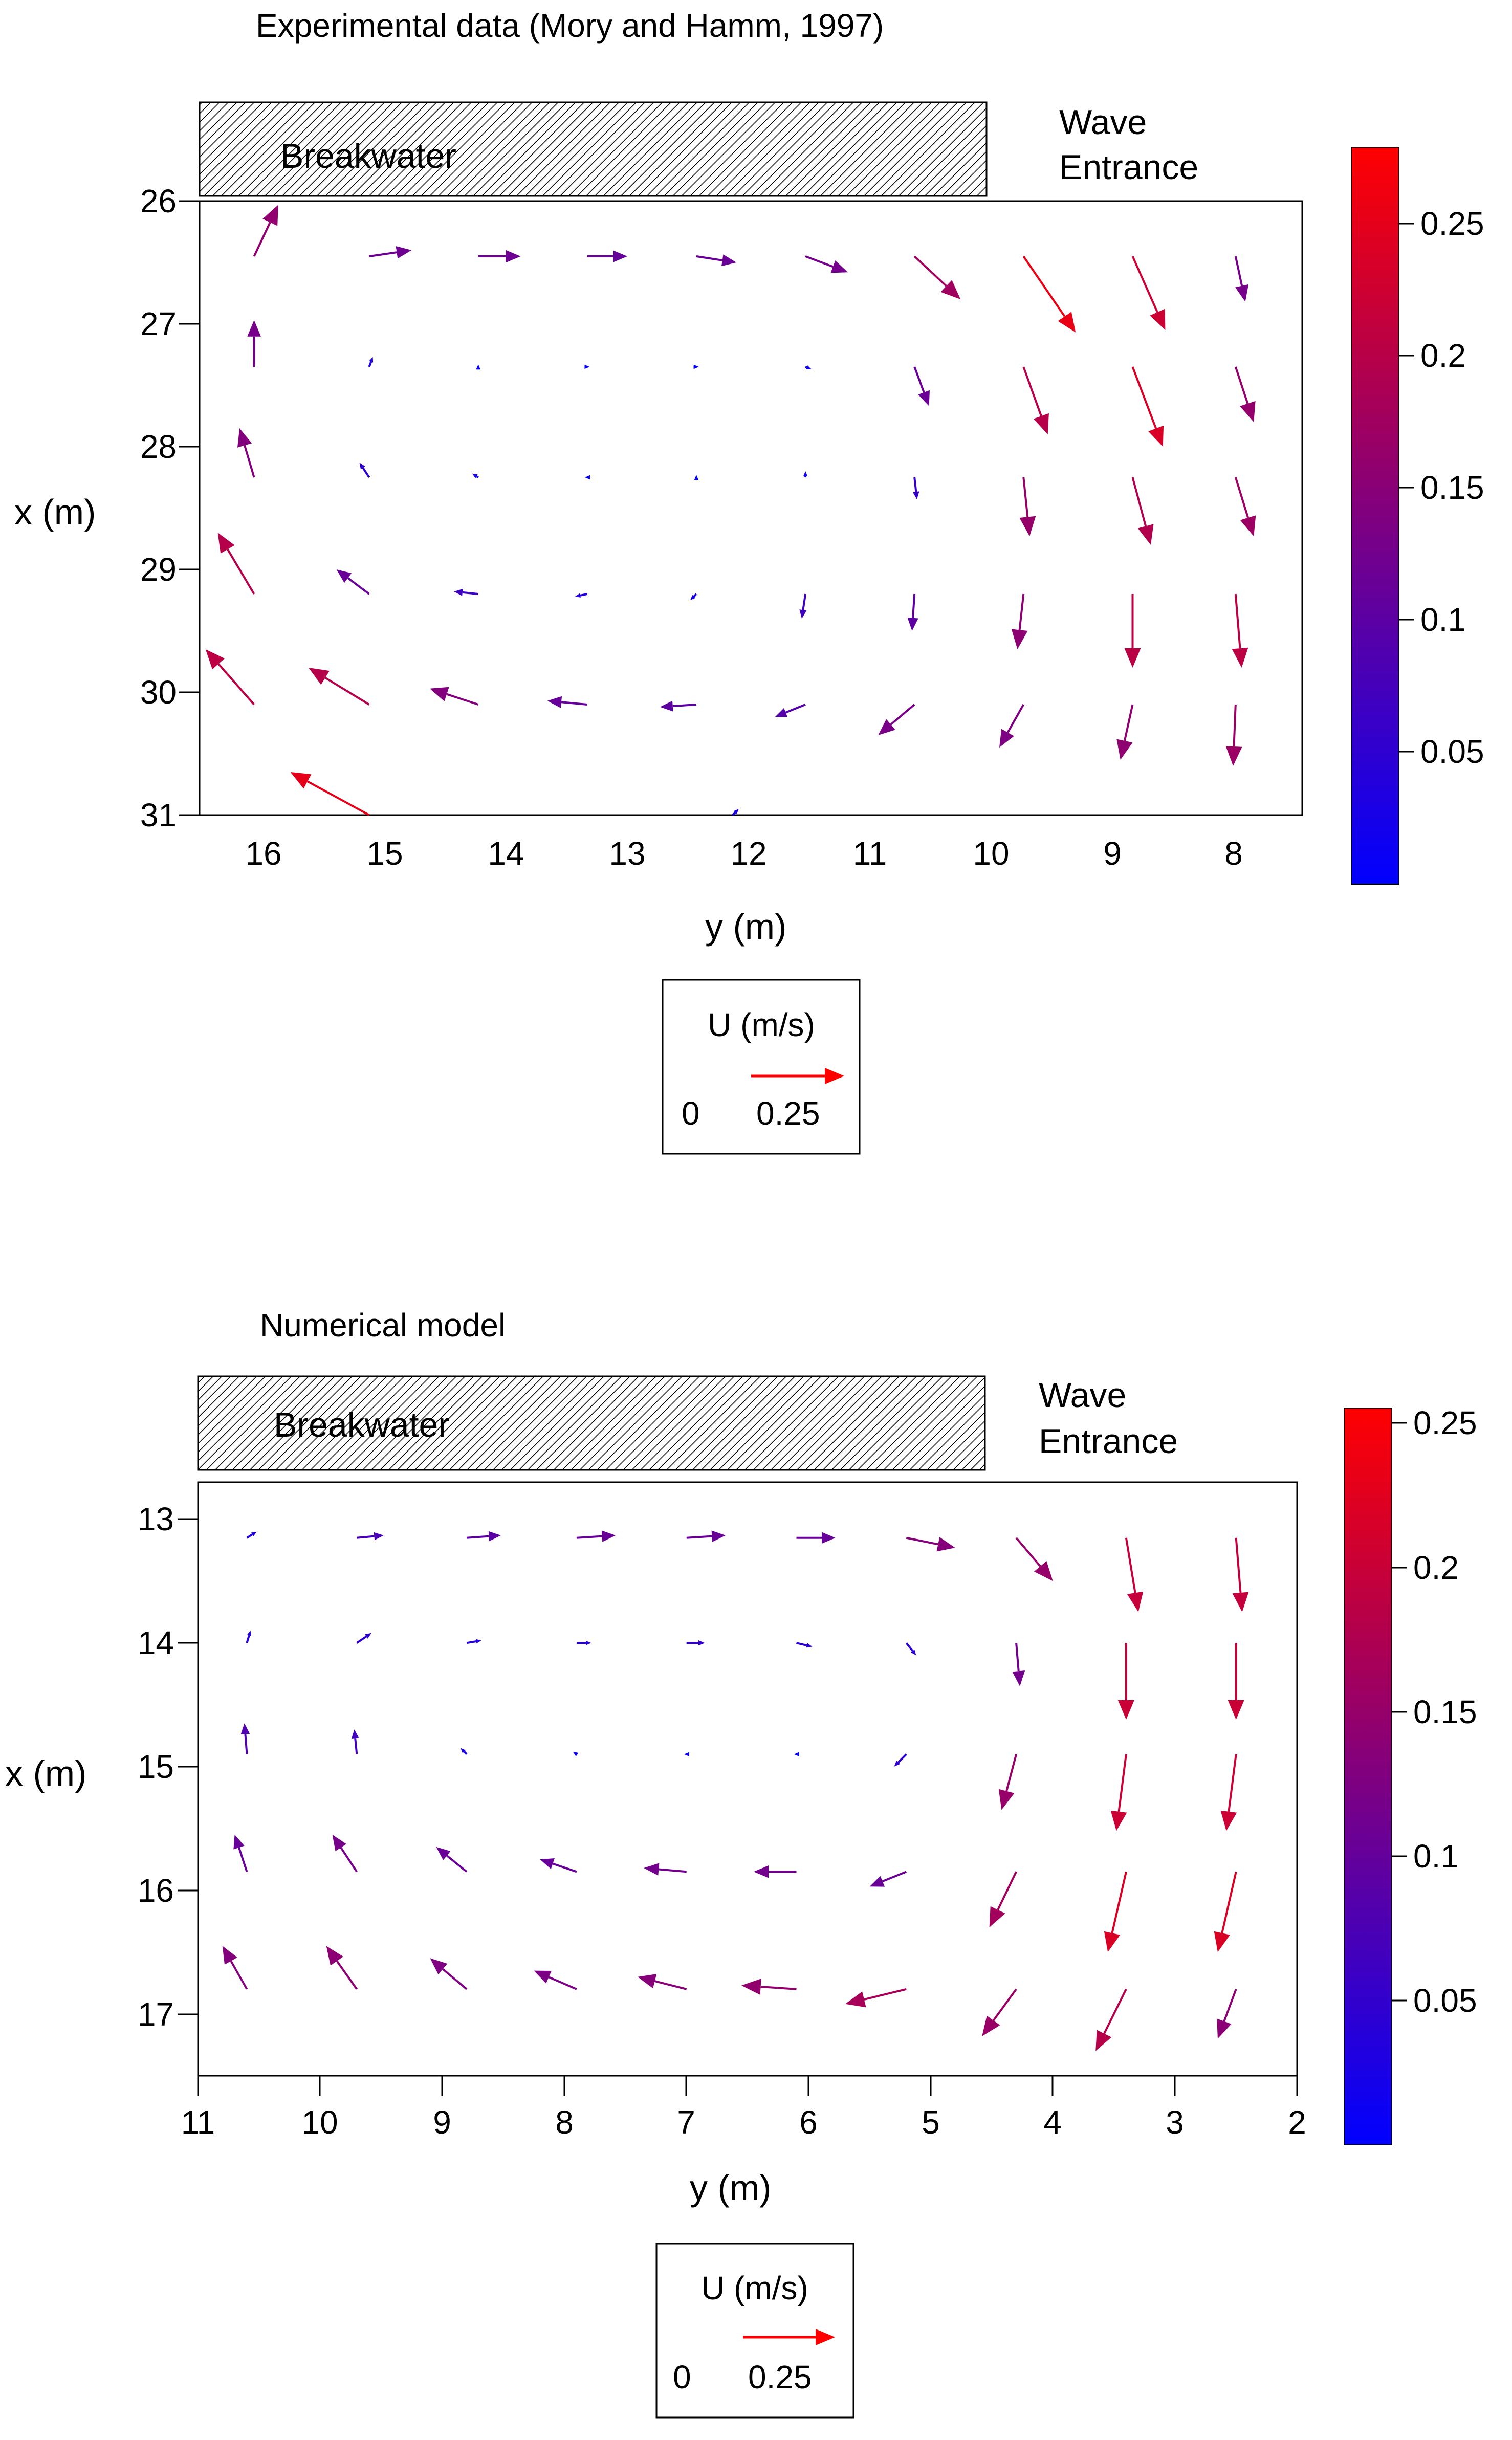 The width and height of the screenshot is (1512, 2440). Describe the element at coordinates (808, 2122) in the screenshot. I see `x-tick-label: 6` at that location.